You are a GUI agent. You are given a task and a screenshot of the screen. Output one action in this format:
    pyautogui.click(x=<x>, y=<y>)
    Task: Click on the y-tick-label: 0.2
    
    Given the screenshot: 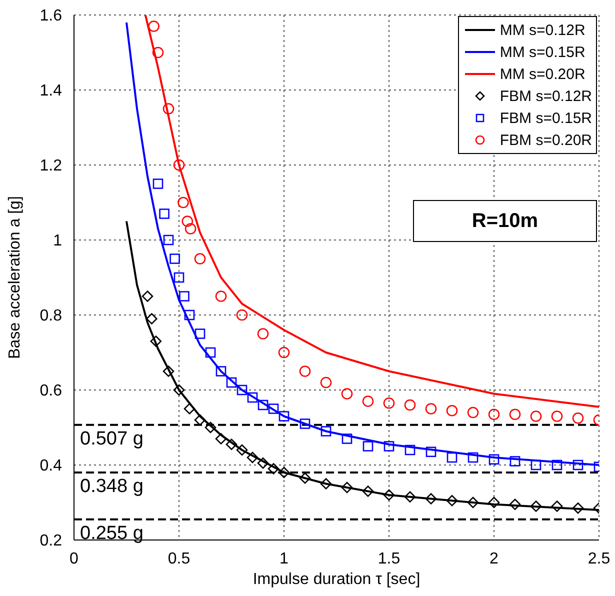 What is the action you would take?
    pyautogui.click(x=51, y=541)
    